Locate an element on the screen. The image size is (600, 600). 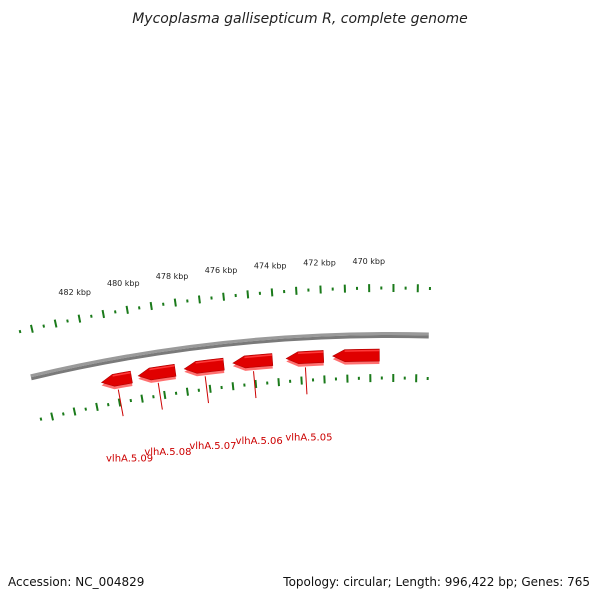
kbp-label: 480 kbp is located at coordinates (123, 283).